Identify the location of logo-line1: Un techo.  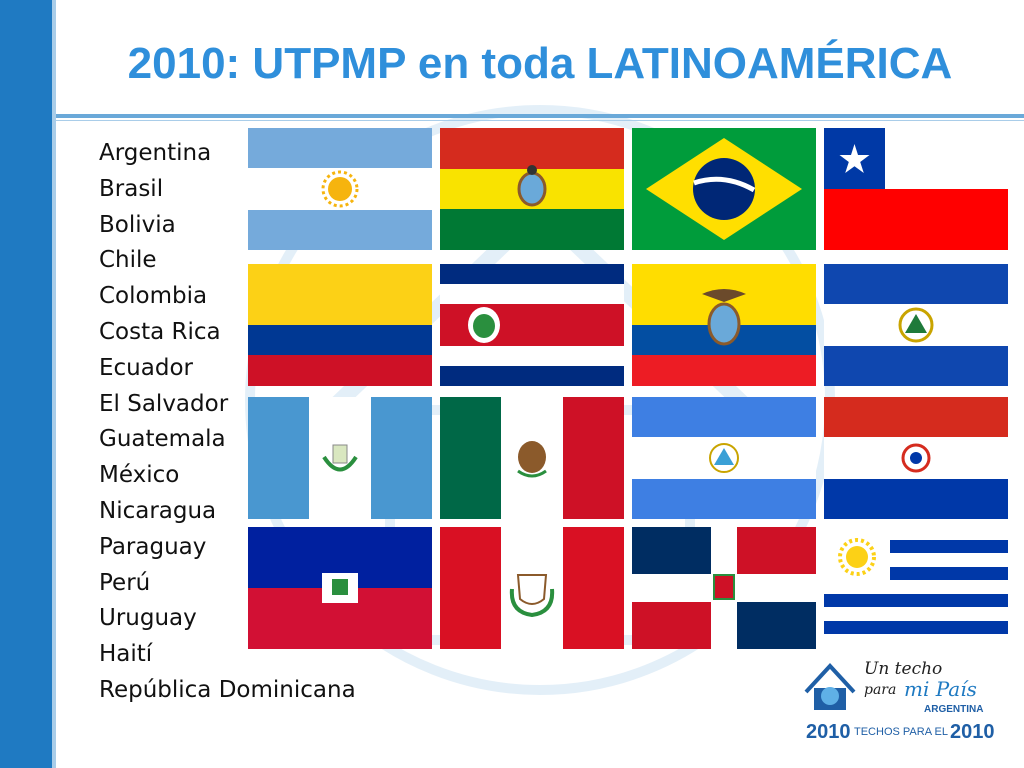
(903, 669).